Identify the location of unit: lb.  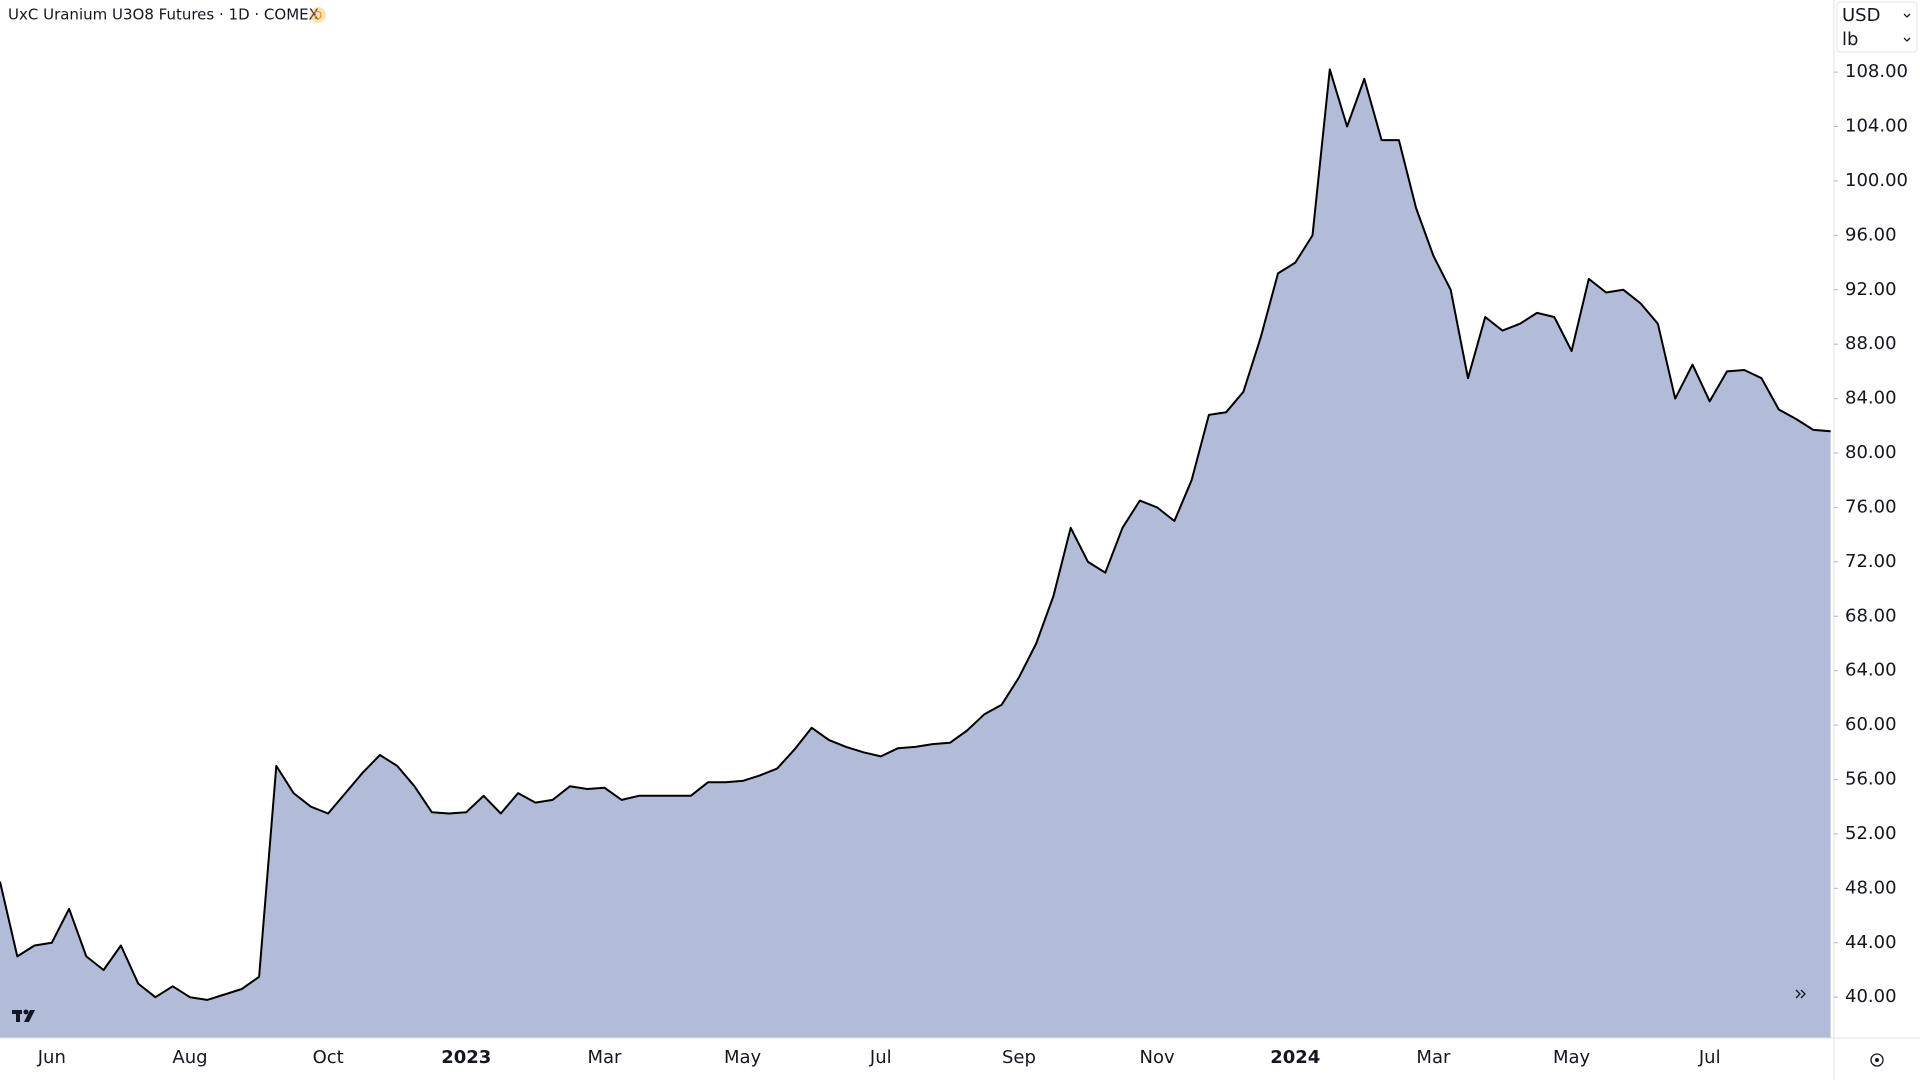
(1850, 39).